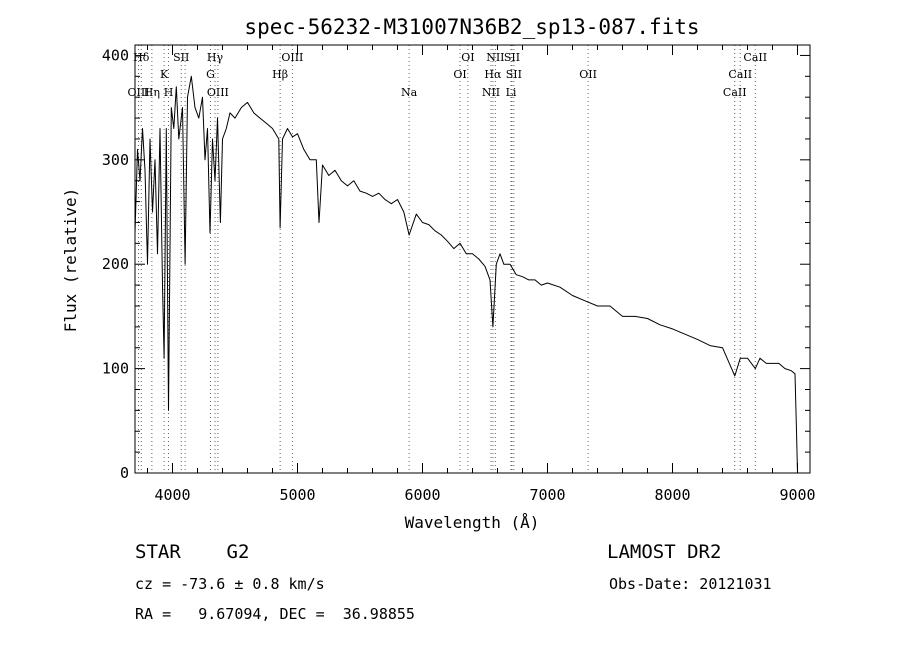 The image size is (900, 650). Describe the element at coordinates (672, 495) in the screenshot. I see `x-tick-label: 8000` at that location.